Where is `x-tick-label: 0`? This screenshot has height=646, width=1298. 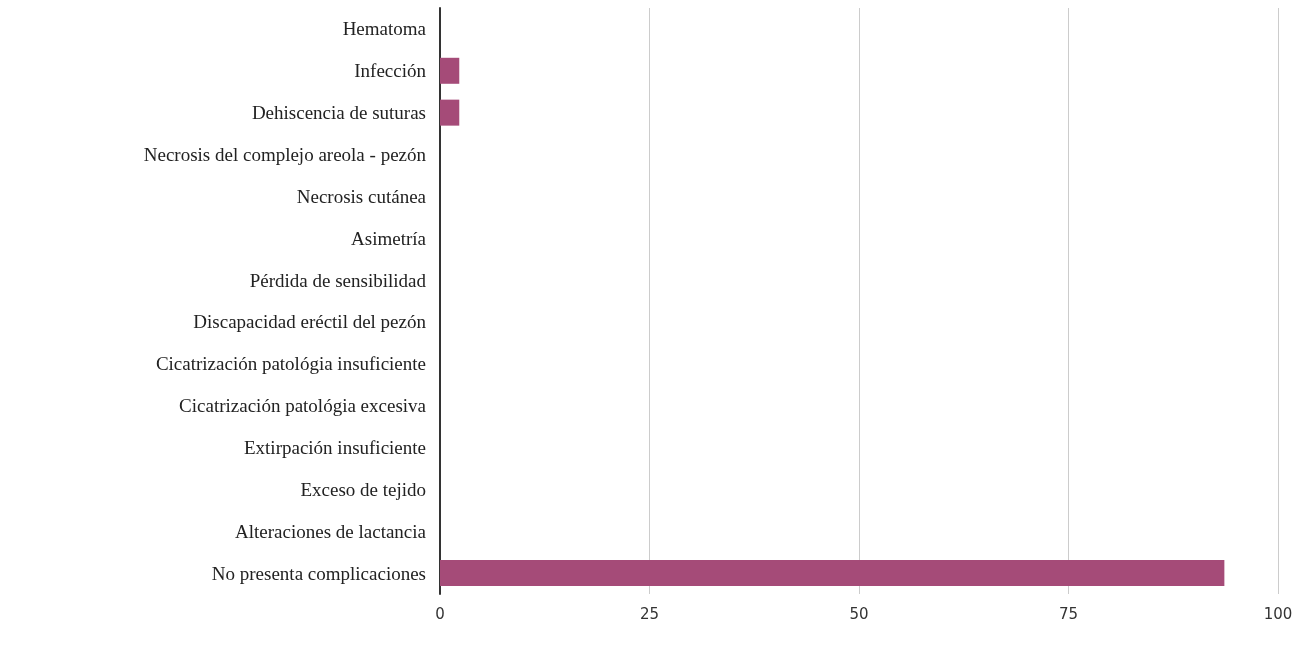 x-tick-label: 0 is located at coordinates (440, 613).